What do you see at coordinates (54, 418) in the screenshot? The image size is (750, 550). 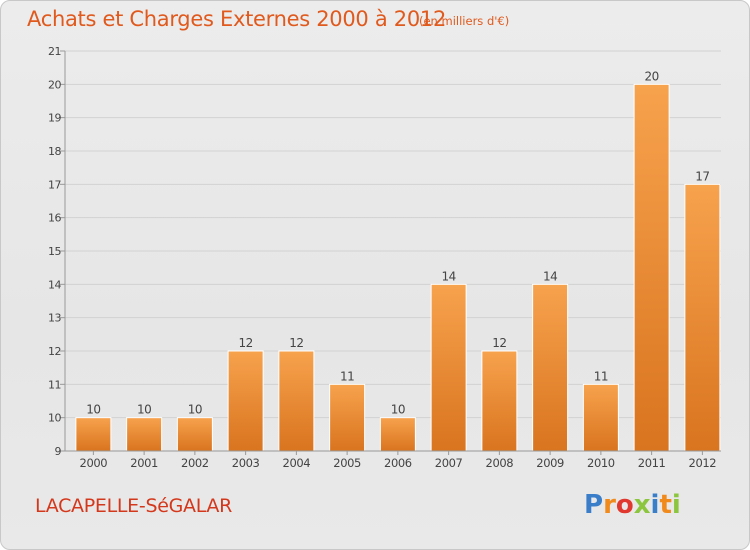 I see `y-tick-label: 10` at bounding box center [54, 418].